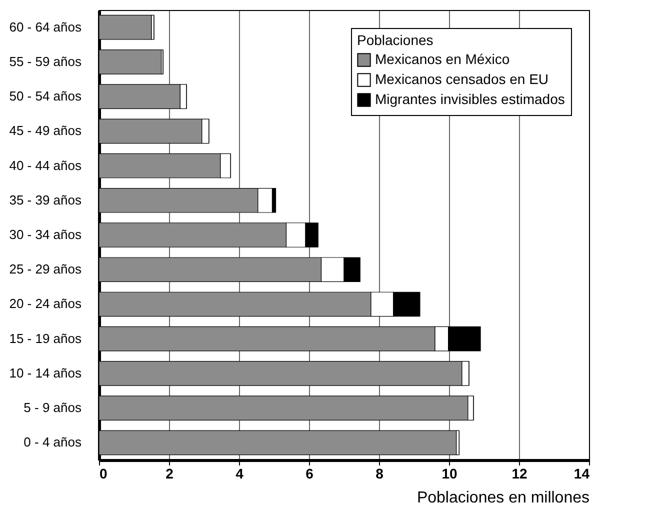 Image resolution: width=648 pixels, height=518 pixels. What do you see at coordinates (520, 474) in the screenshot?
I see `x-tick-label: 12` at bounding box center [520, 474].